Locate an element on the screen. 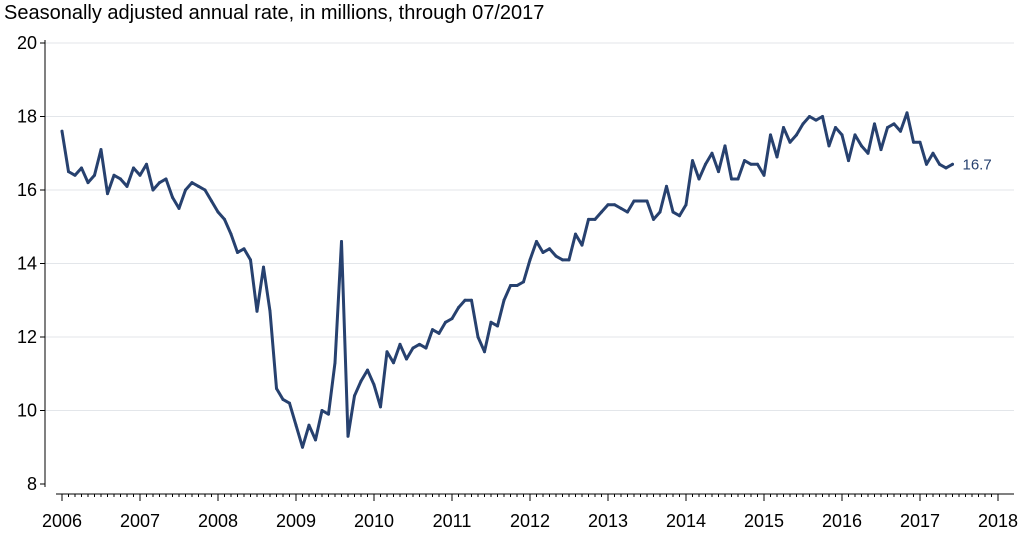 This screenshot has width=1024, height=540. x-tick-label-2008: 2008 is located at coordinates (218, 521).